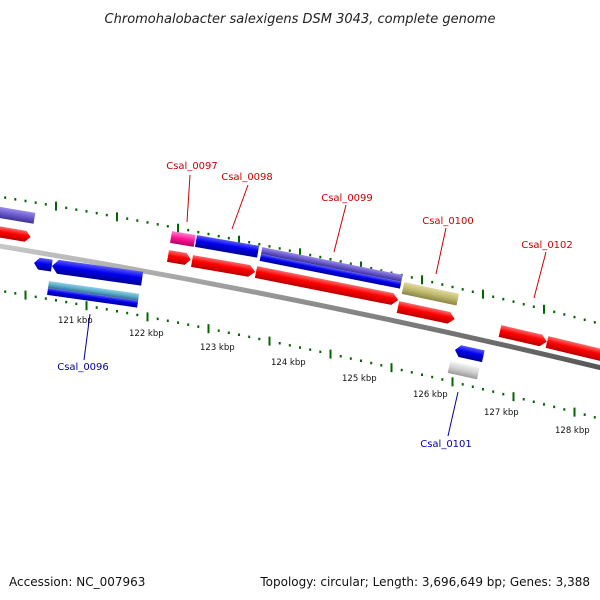 The height and width of the screenshot is (600, 600). What do you see at coordinates (77, 582) in the screenshot?
I see `accession-text: Accession: NC_007963` at bounding box center [77, 582].